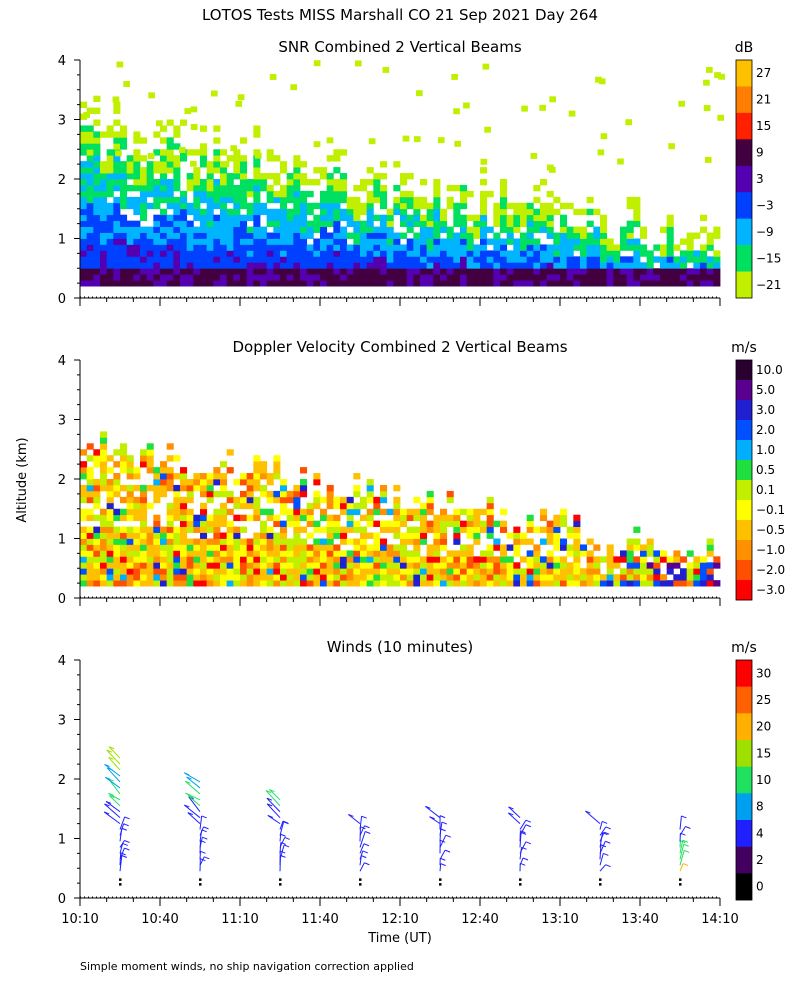  I want to click on x-tick-label: 13:40, so click(639, 919).